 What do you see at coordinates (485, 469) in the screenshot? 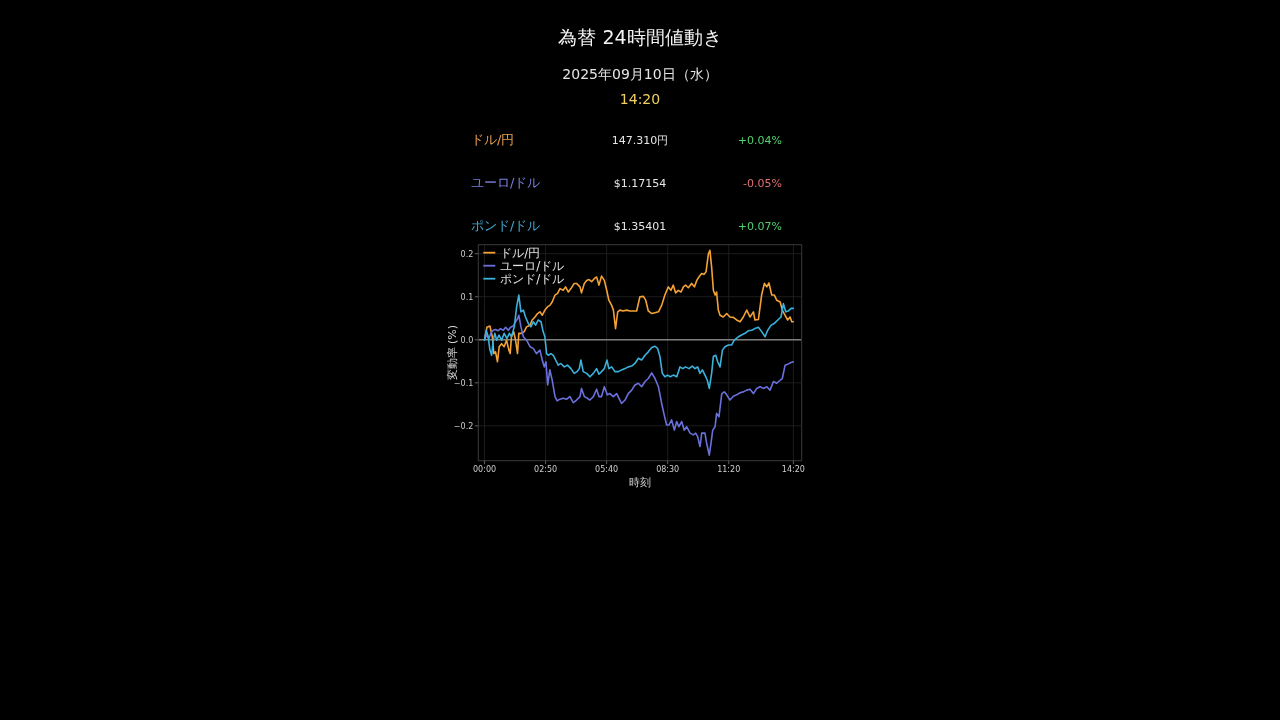
I see `x-tick-label: 00:00` at bounding box center [485, 469].